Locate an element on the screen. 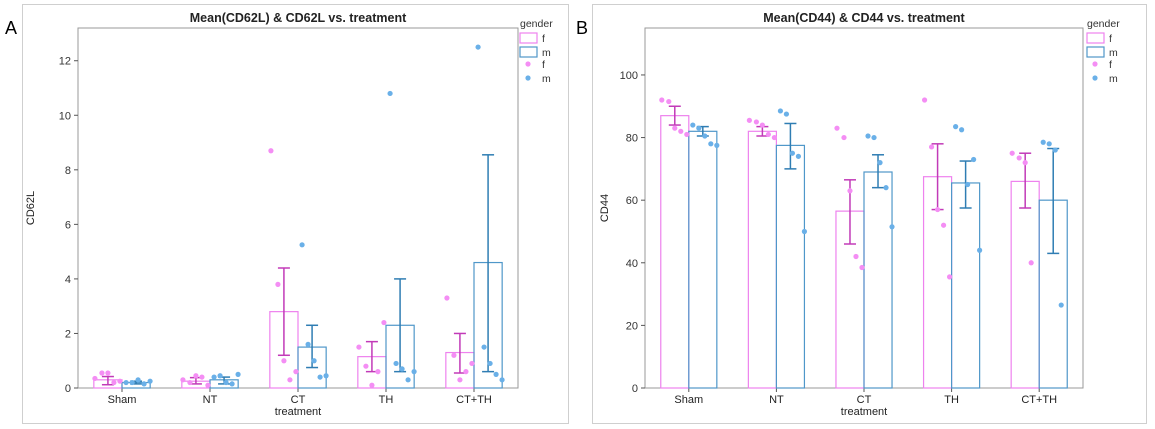 Image resolution: width=1155 pixels, height=429 pixels. y-tick-label: 20 is located at coordinates (632, 326).